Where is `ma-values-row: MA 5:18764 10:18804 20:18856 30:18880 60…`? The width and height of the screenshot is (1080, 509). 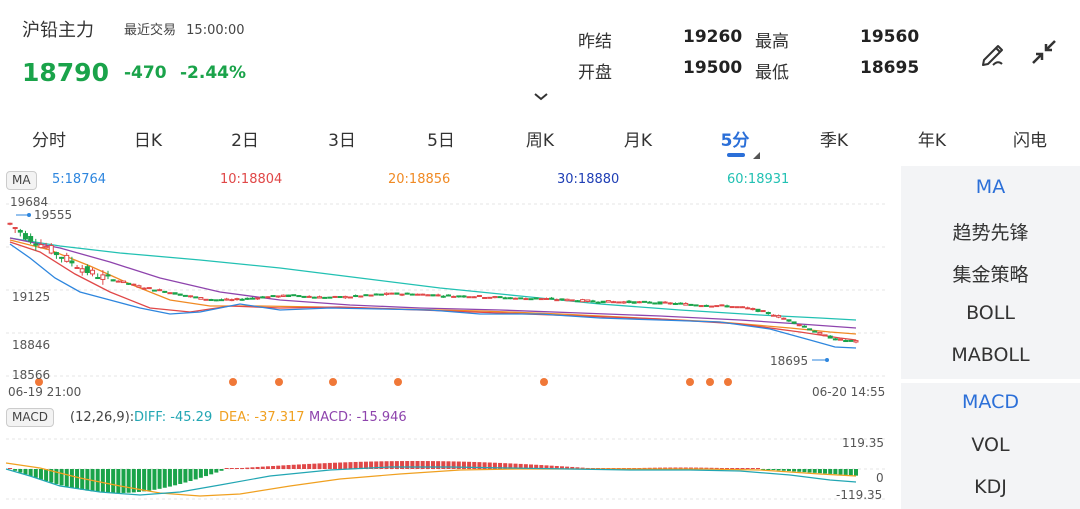 ma-values-row: MA 5:18764 10:18804 20:18856 30:18880 60… is located at coordinates (450, 179).